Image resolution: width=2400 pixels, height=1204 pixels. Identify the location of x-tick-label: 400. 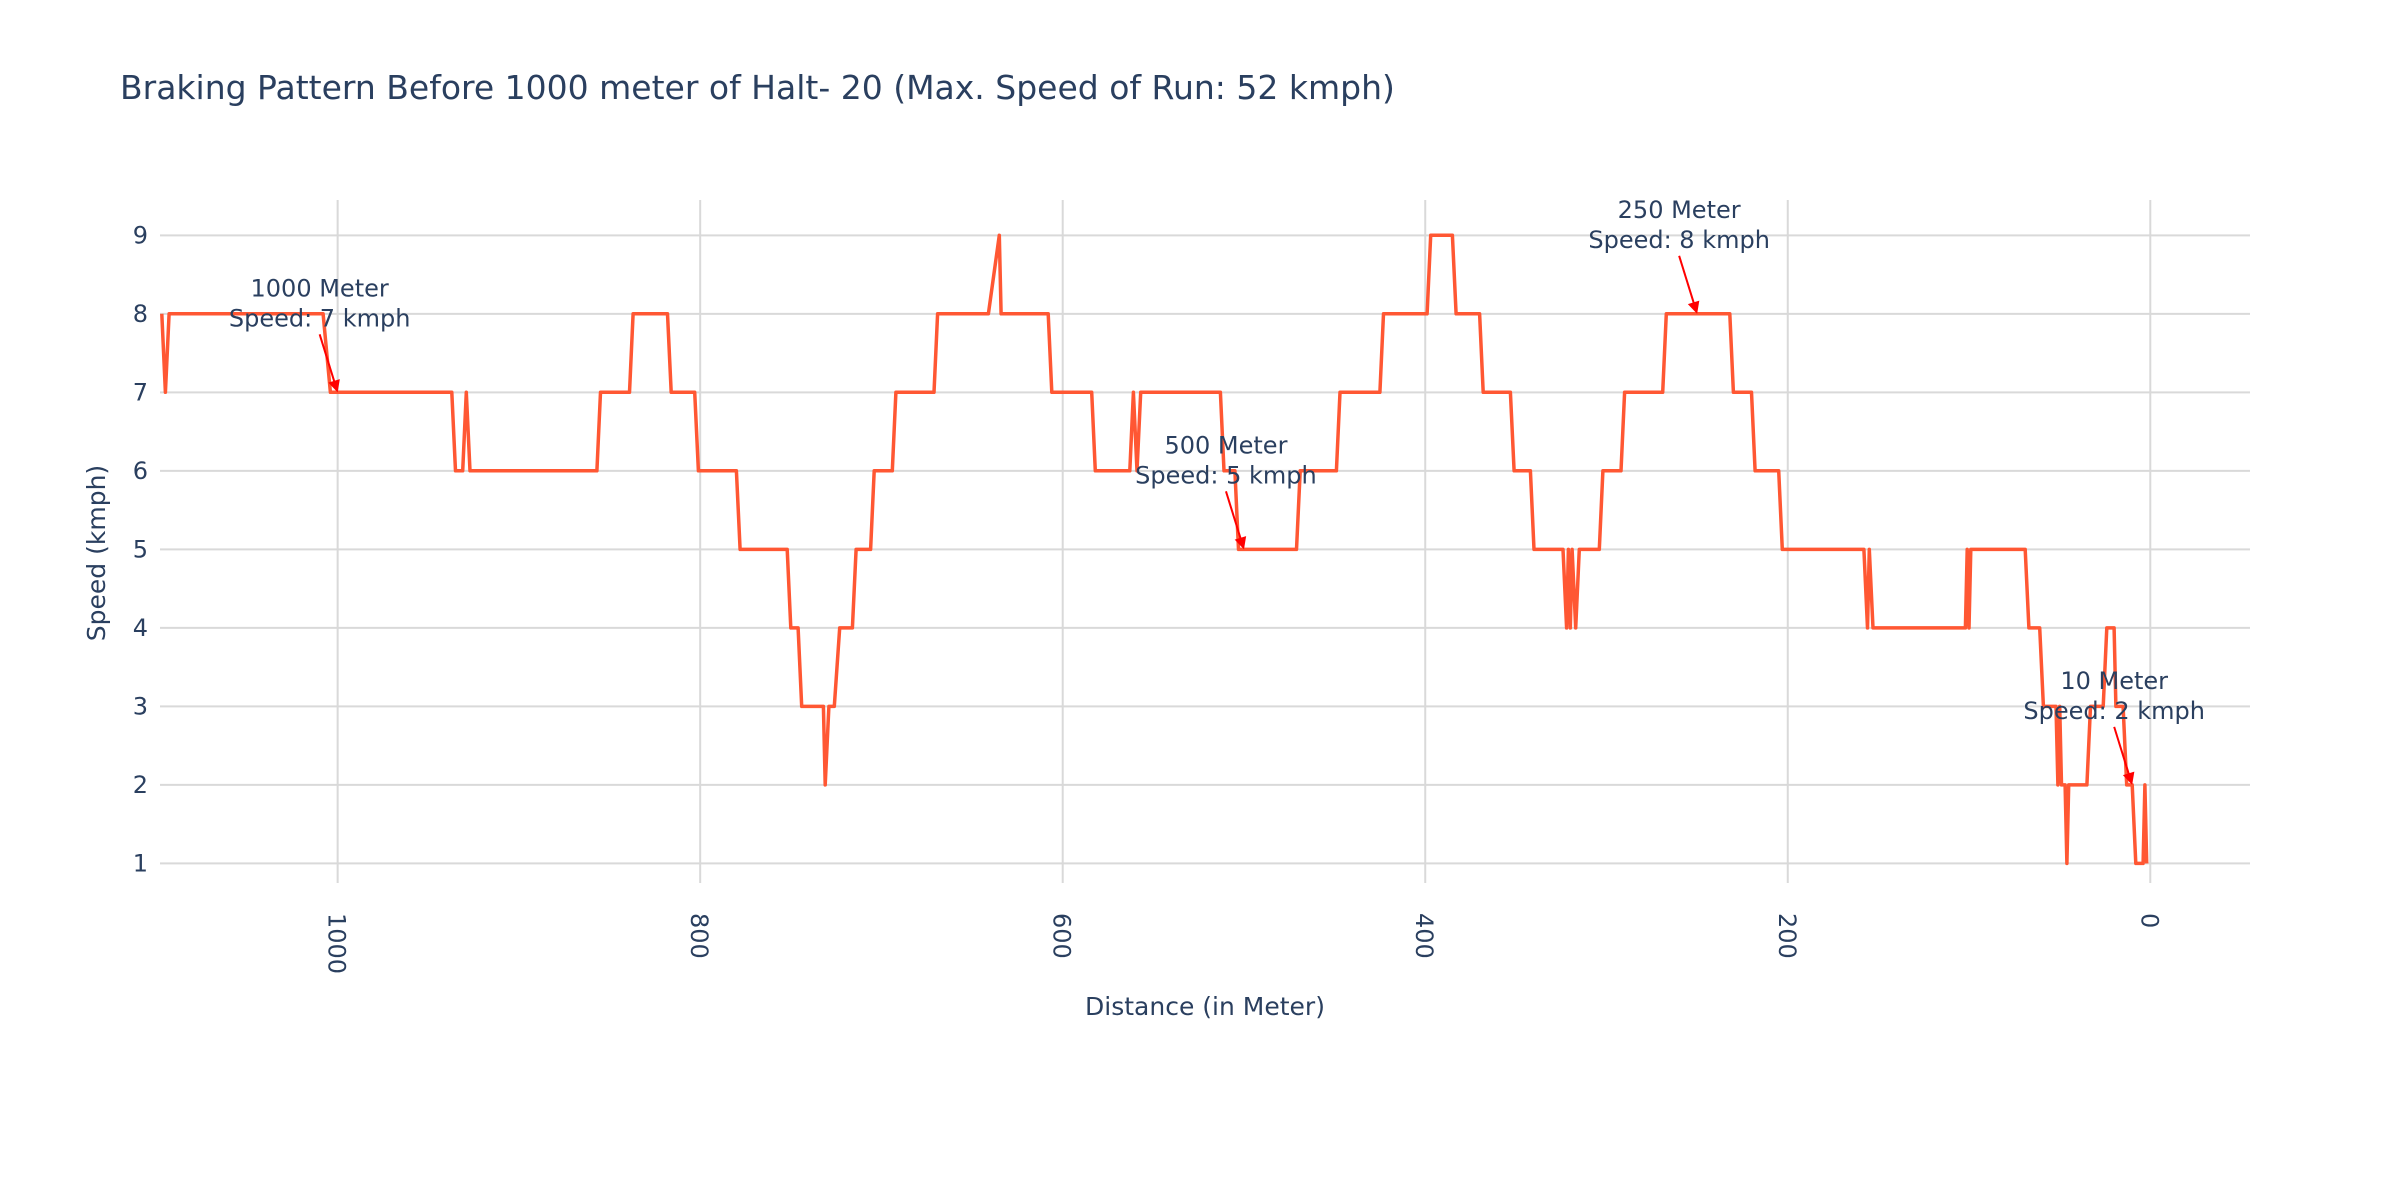
(1424, 936).